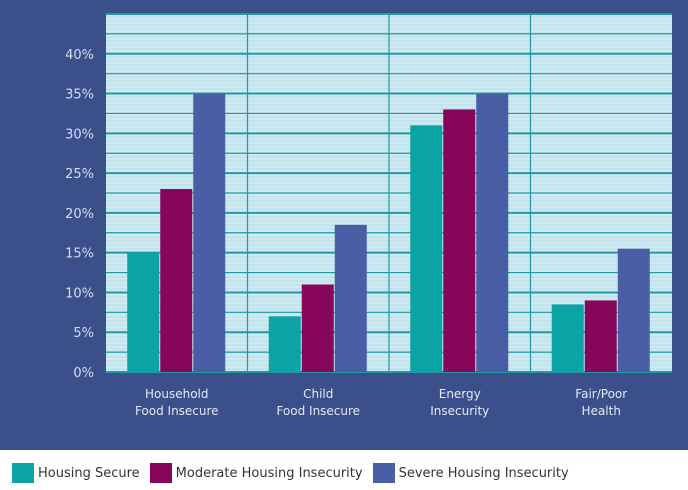 Image resolution: width=688 pixels, height=490 pixels. I want to click on y-axis-ticks: 0% 5% 10% 15% 20% 25% 30% 35% 40%, so click(79, 214).